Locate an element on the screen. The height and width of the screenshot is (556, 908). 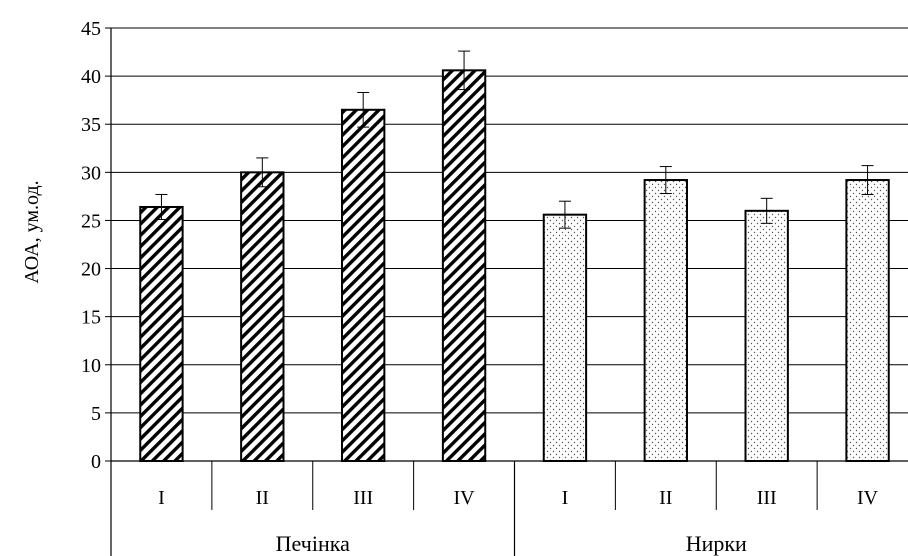
y-tick-label: 35 is located at coordinates (91, 125).